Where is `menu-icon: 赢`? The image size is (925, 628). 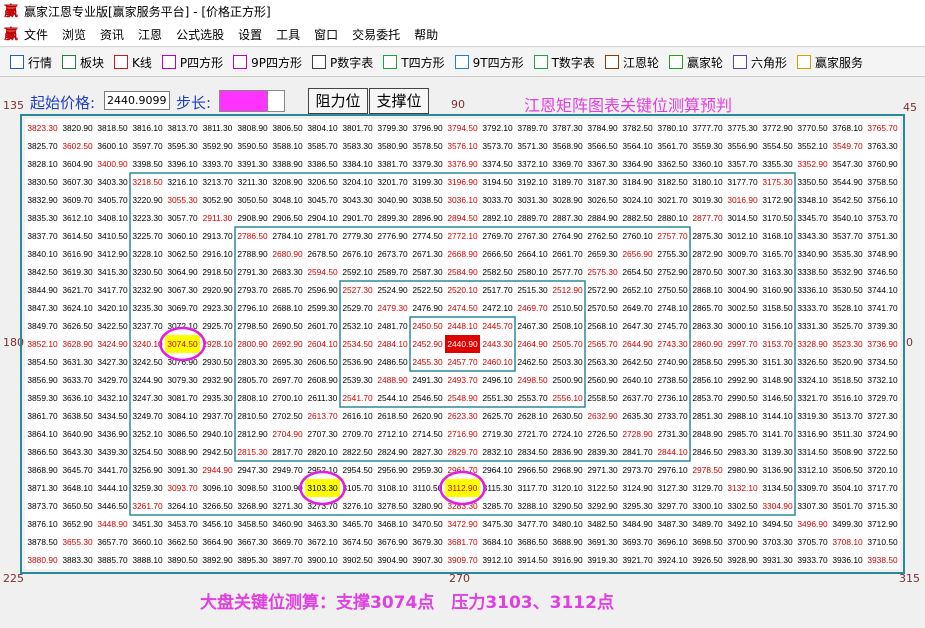 menu-icon: 赢 is located at coordinates (11, 35).